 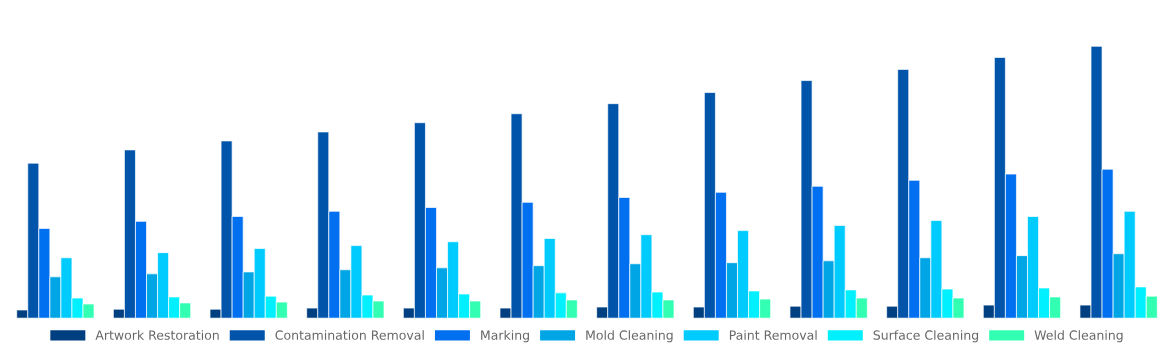 I want to click on legend-label: Contamination Removal, so click(x=349, y=335).